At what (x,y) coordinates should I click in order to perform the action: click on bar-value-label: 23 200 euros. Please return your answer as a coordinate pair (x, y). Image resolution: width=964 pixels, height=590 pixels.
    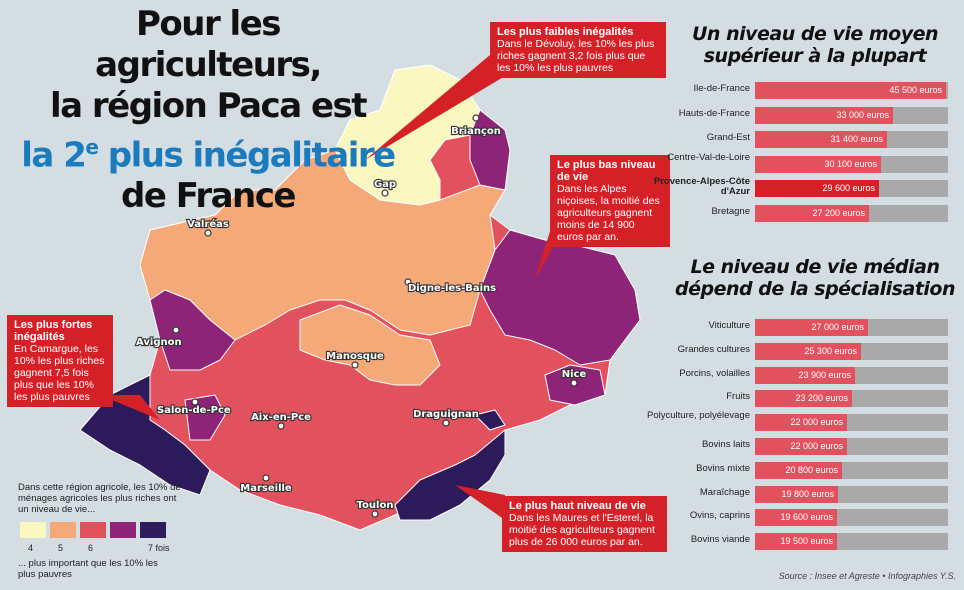
    Looking at the image, I should click on (821, 398).